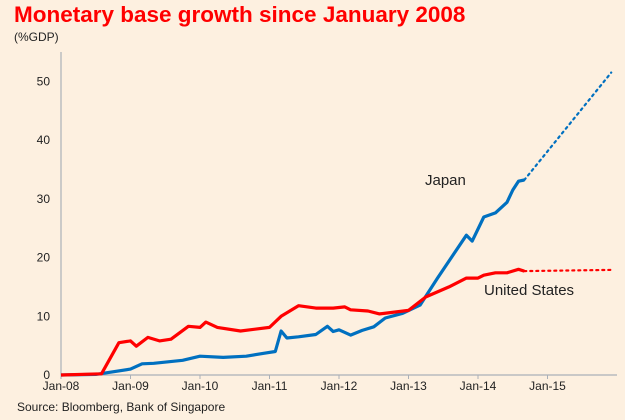 The width and height of the screenshot is (625, 420). What do you see at coordinates (44, 140) in the screenshot?
I see `y-tick-label: 40` at bounding box center [44, 140].